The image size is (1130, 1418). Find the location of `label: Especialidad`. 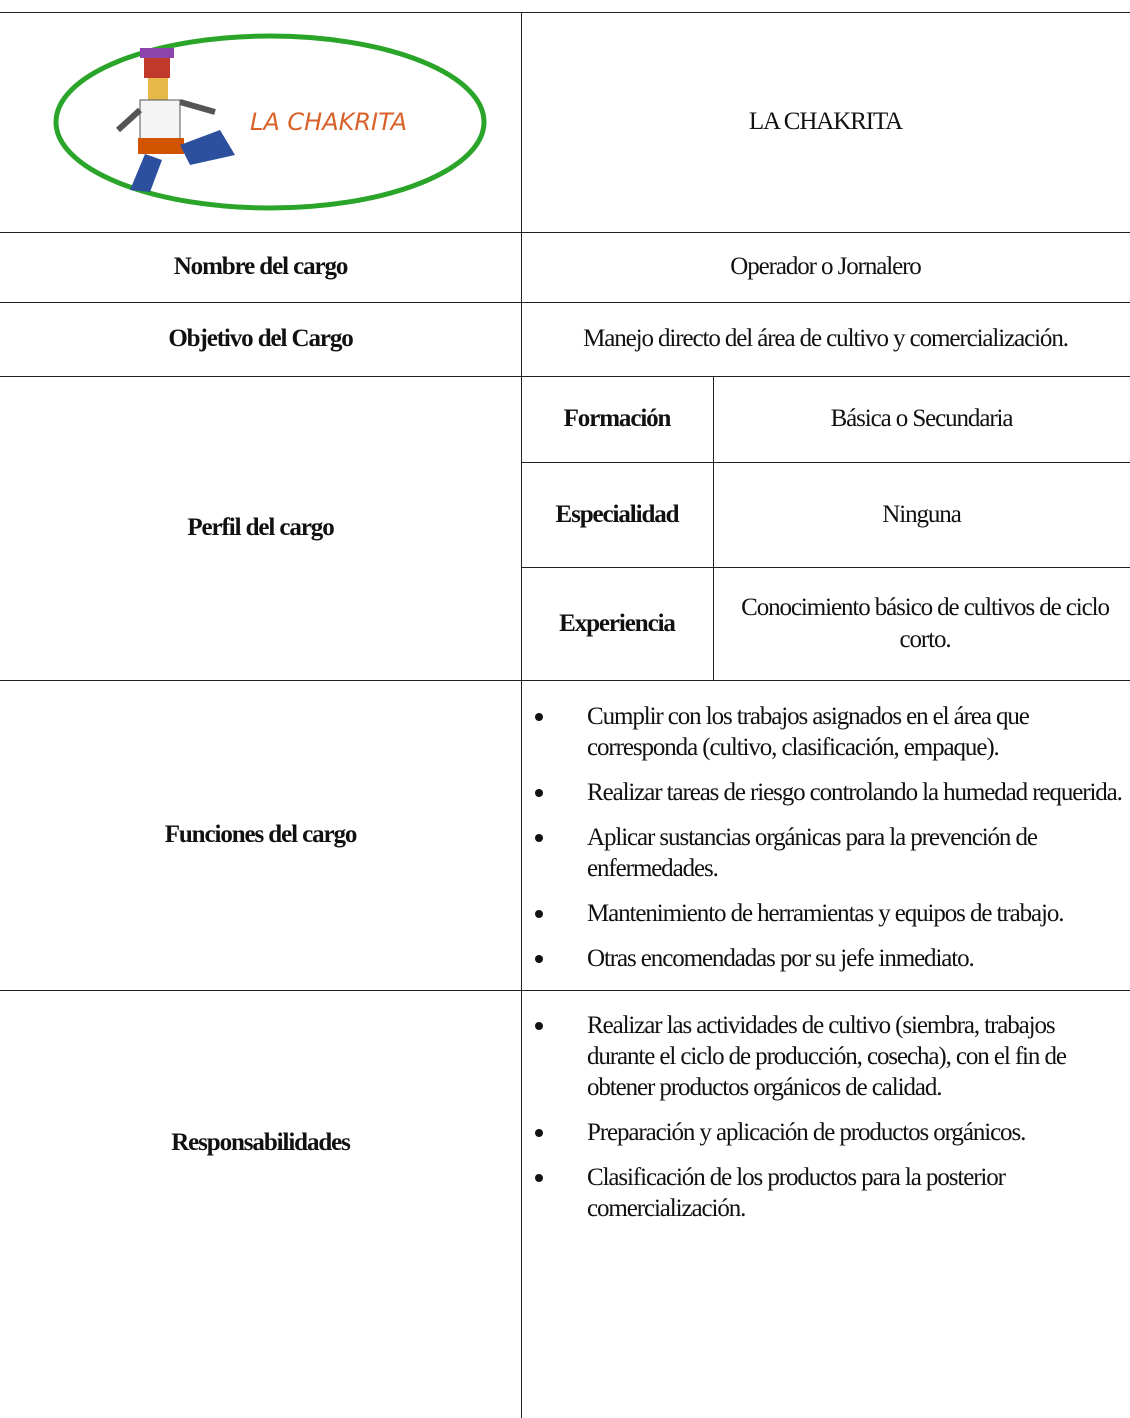

label: Especialidad is located at coordinates (617, 514).